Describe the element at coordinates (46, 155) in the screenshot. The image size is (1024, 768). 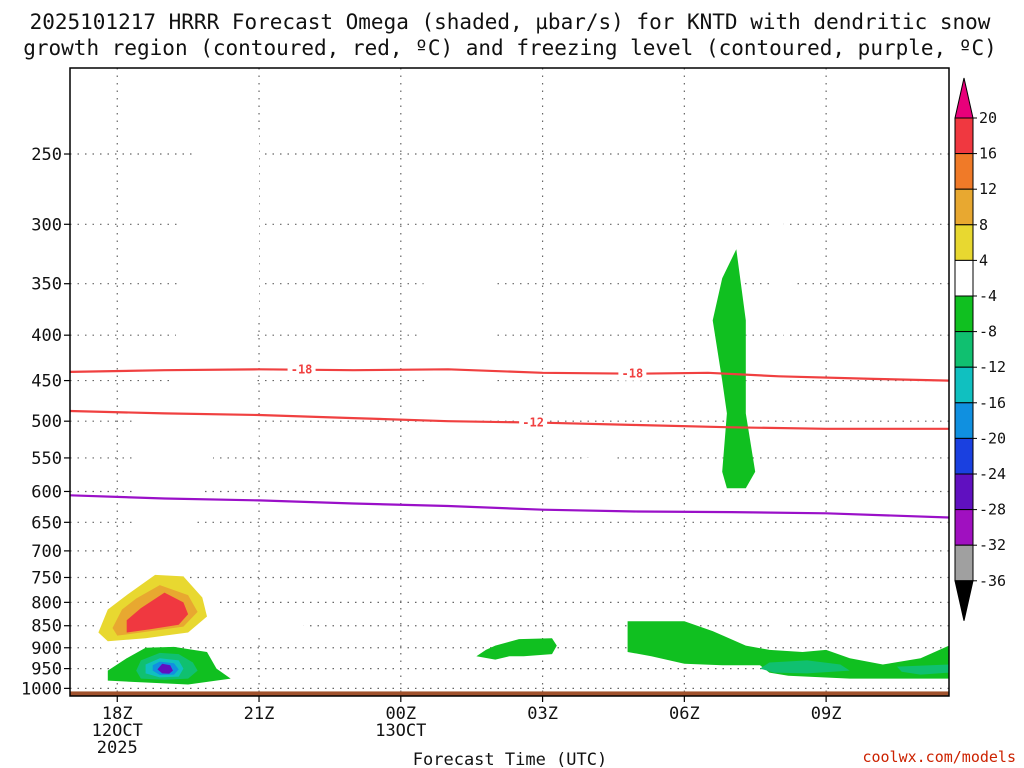
I see `y-tick-label-250: 250` at that location.